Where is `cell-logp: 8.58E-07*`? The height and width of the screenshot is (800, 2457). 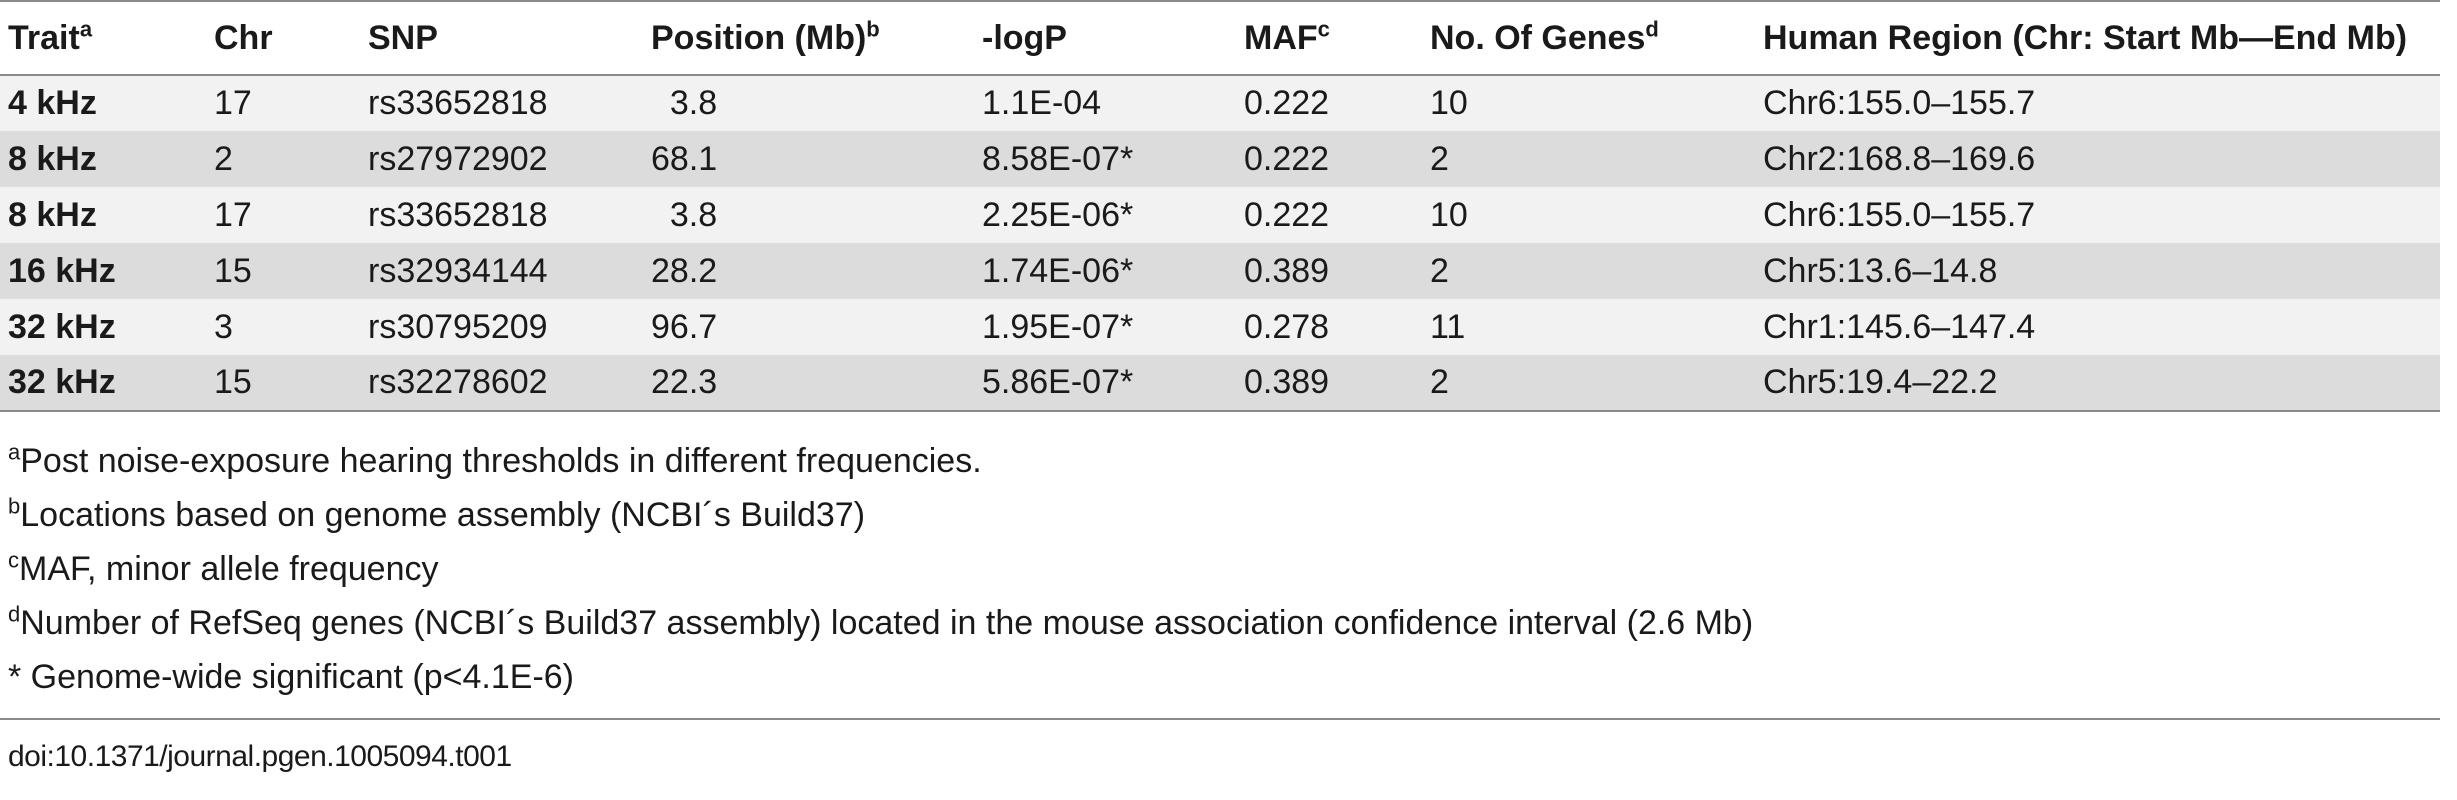 cell-logp: 8.58E-07* is located at coordinates (1058, 158).